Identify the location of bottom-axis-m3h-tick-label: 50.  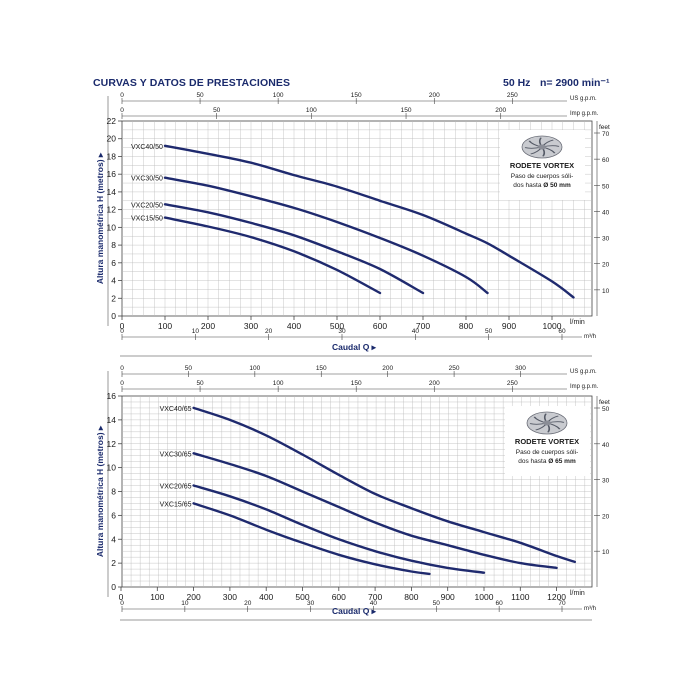
(489, 331).